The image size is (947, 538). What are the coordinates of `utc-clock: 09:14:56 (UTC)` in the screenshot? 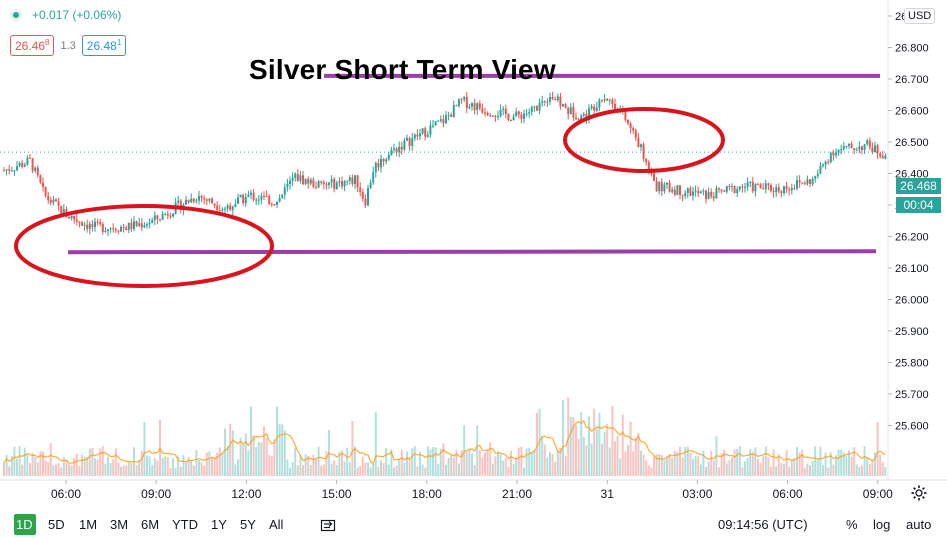 It's located at (763, 524).